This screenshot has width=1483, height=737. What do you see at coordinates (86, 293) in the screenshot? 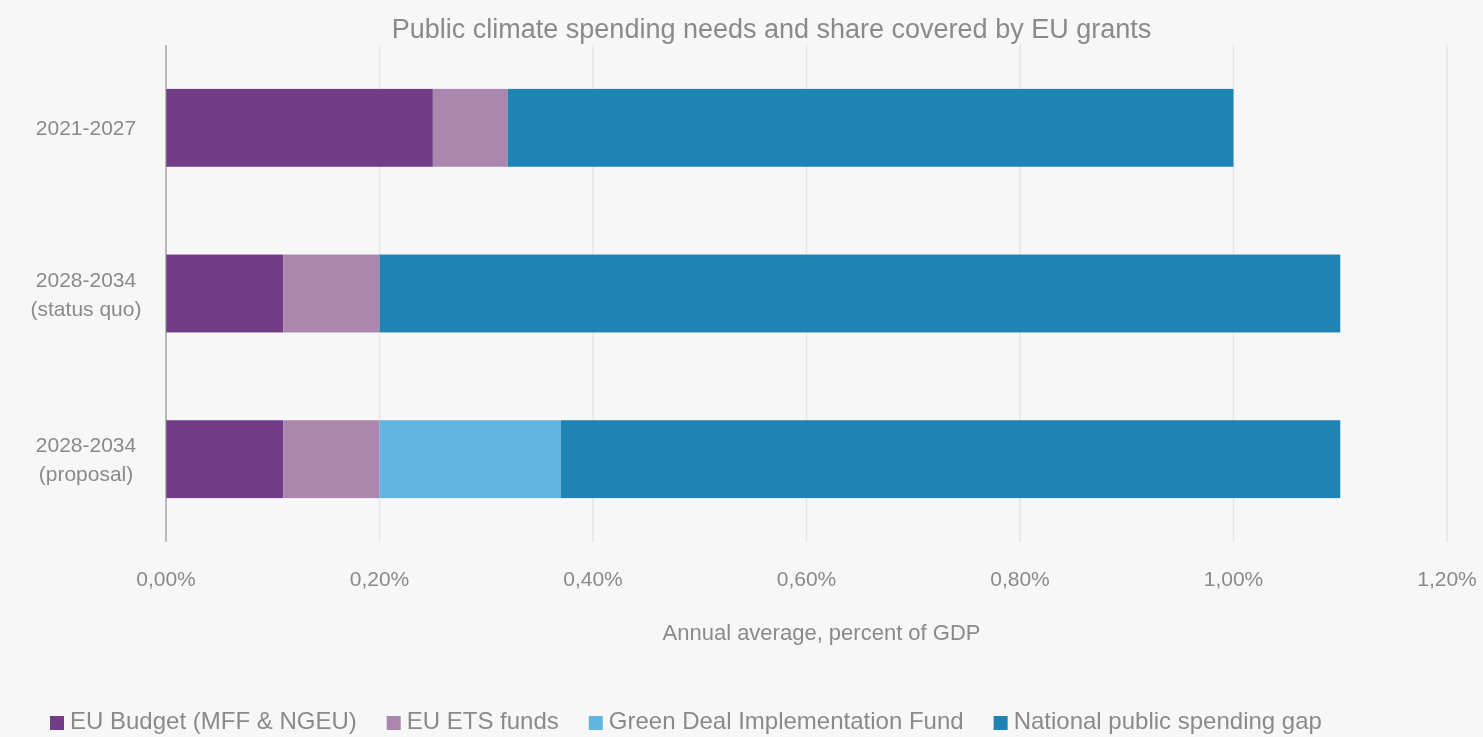
I see `y-tick-label: 2028-2034 (status quo)` at bounding box center [86, 293].